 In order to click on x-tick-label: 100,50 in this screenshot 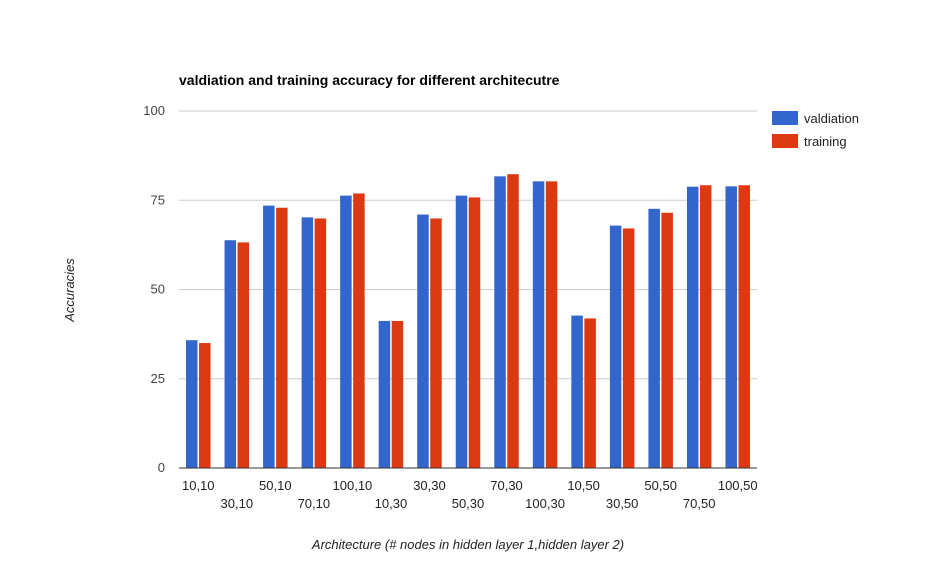, I will do `click(738, 485)`.